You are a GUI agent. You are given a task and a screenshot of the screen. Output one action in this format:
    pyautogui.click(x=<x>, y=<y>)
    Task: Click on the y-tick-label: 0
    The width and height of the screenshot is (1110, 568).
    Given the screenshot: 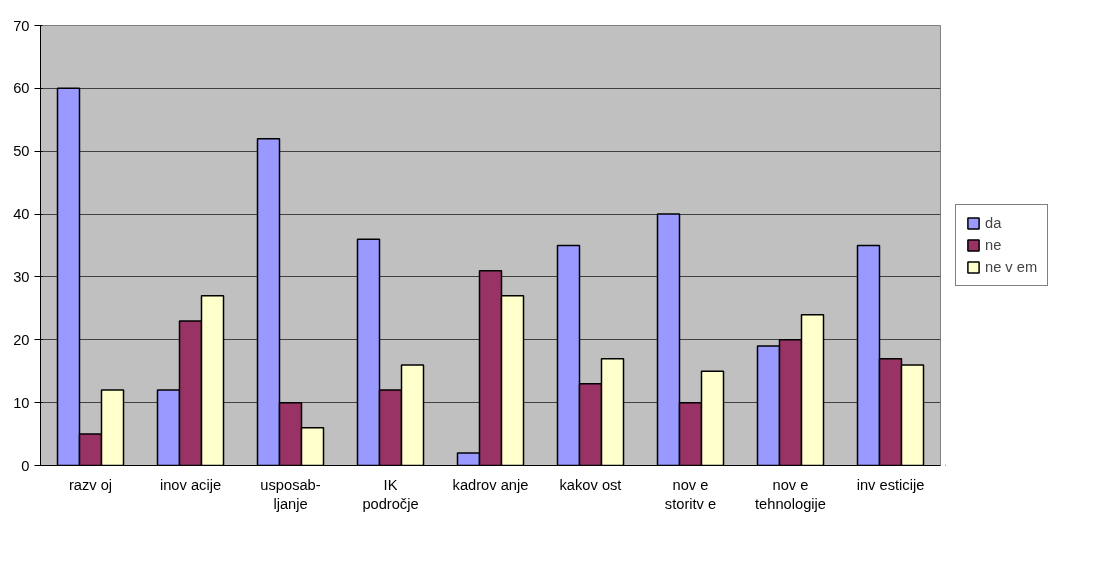 What is the action you would take?
    pyautogui.click(x=25, y=465)
    